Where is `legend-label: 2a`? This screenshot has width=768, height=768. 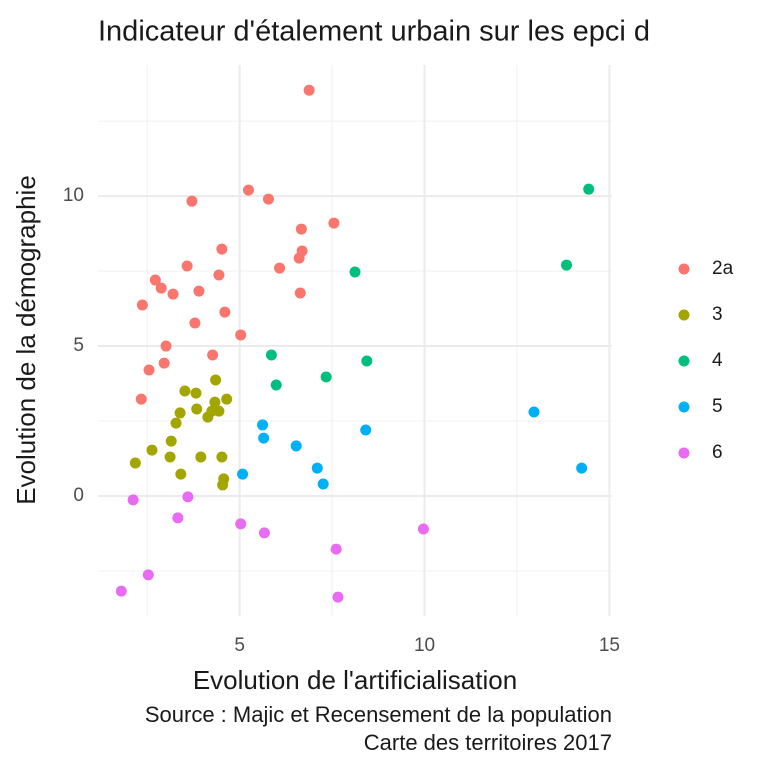
legend-label: 2a is located at coordinates (723, 268).